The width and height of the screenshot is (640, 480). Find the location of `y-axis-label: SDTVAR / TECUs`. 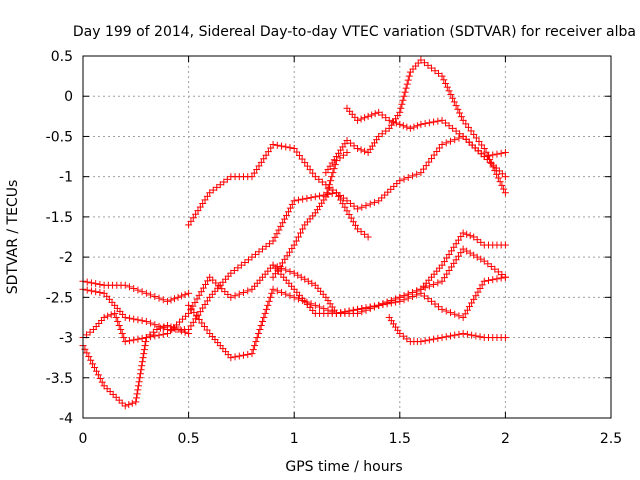

y-axis-label: SDTVAR / TECUs is located at coordinates (13, 237).